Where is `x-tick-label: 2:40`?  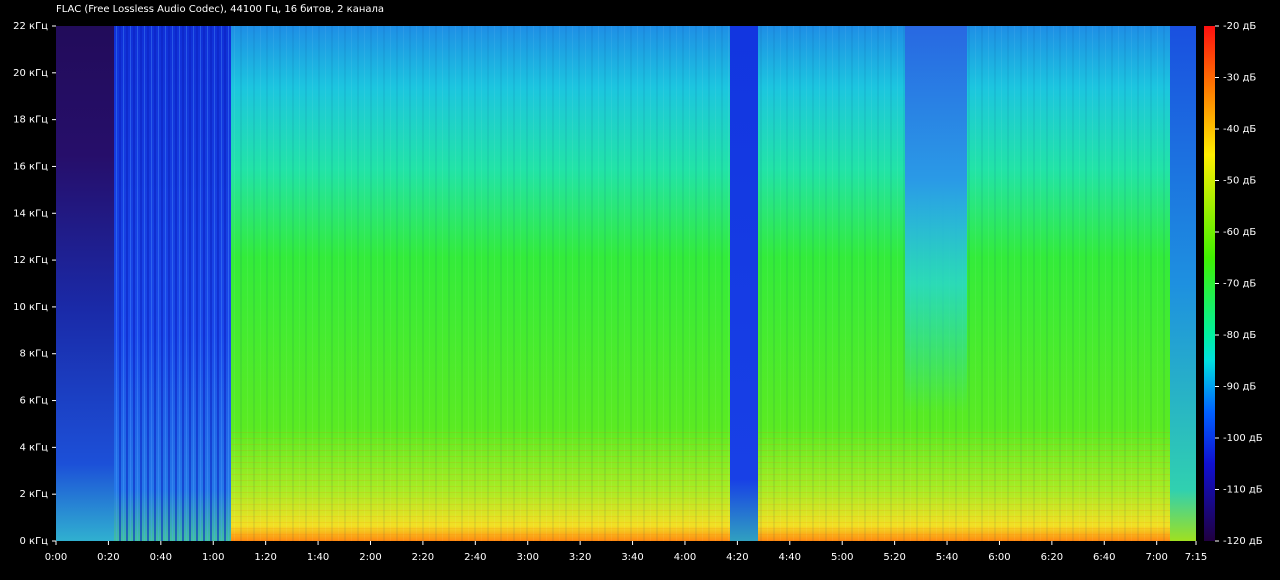 x-tick-label: 2:40 is located at coordinates (475, 557).